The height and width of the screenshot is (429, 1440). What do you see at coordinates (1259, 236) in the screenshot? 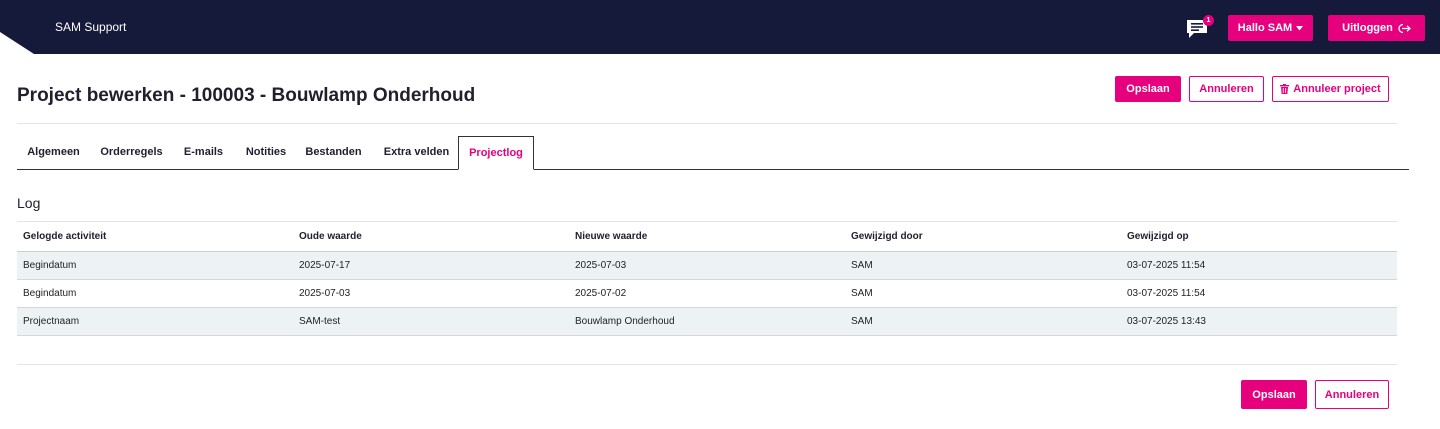
I see `column-header: Gewijzigd op` at bounding box center [1259, 236].